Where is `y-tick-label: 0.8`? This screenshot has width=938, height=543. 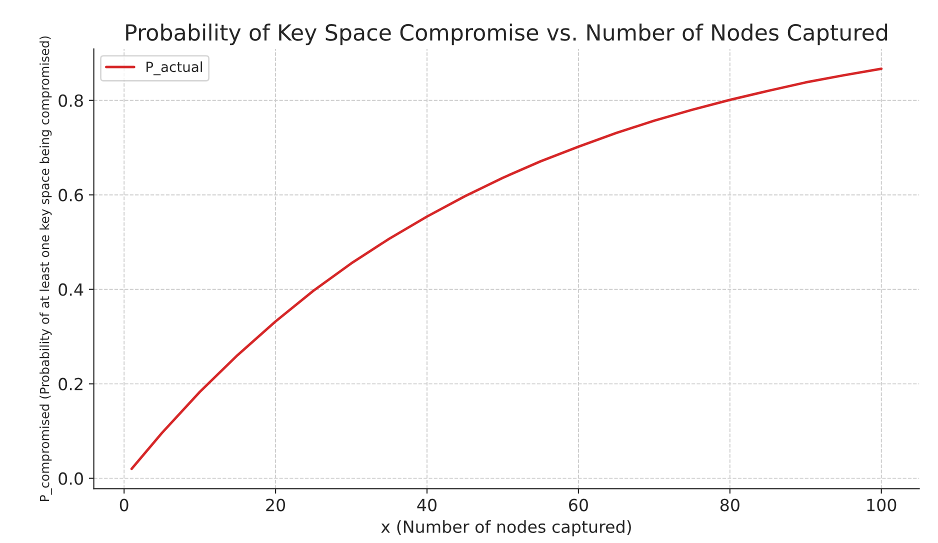
y-tick-label: 0.8 is located at coordinates (70, 100).